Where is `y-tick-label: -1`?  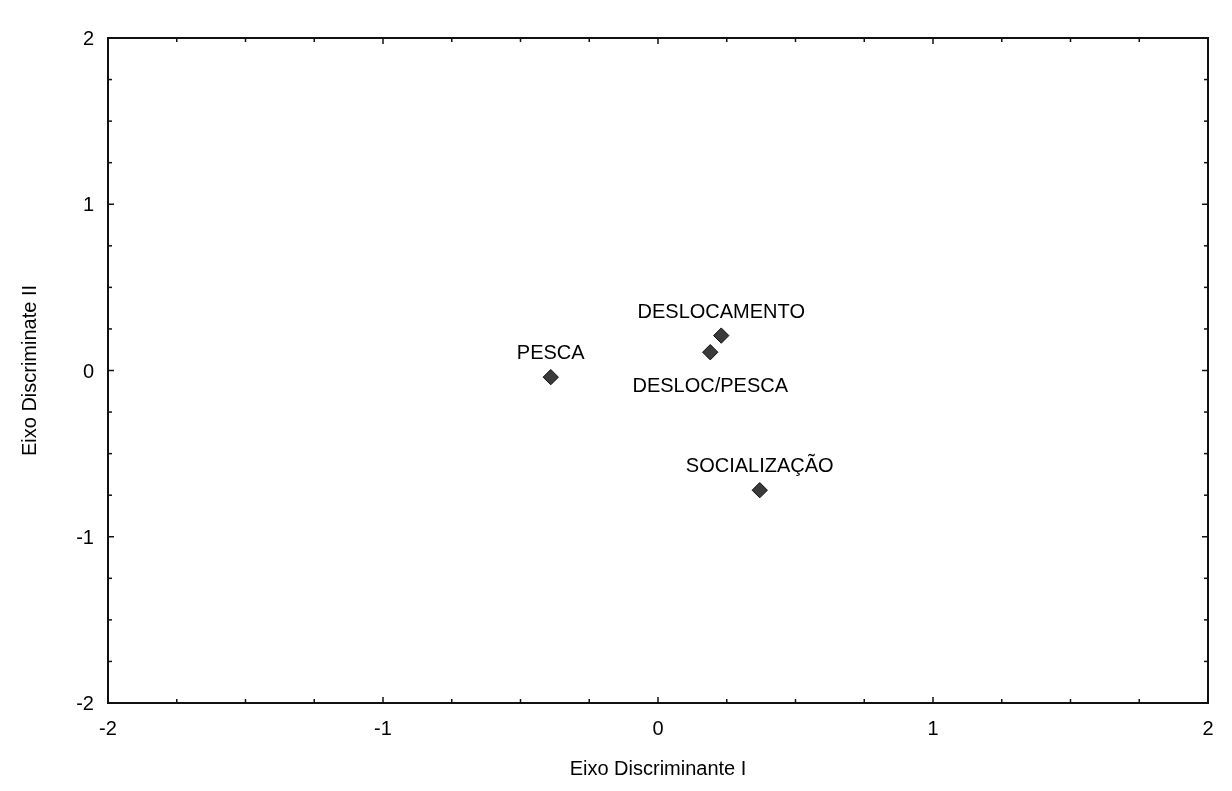
y-tick-label: -1 is located at coordinates (85, 536).